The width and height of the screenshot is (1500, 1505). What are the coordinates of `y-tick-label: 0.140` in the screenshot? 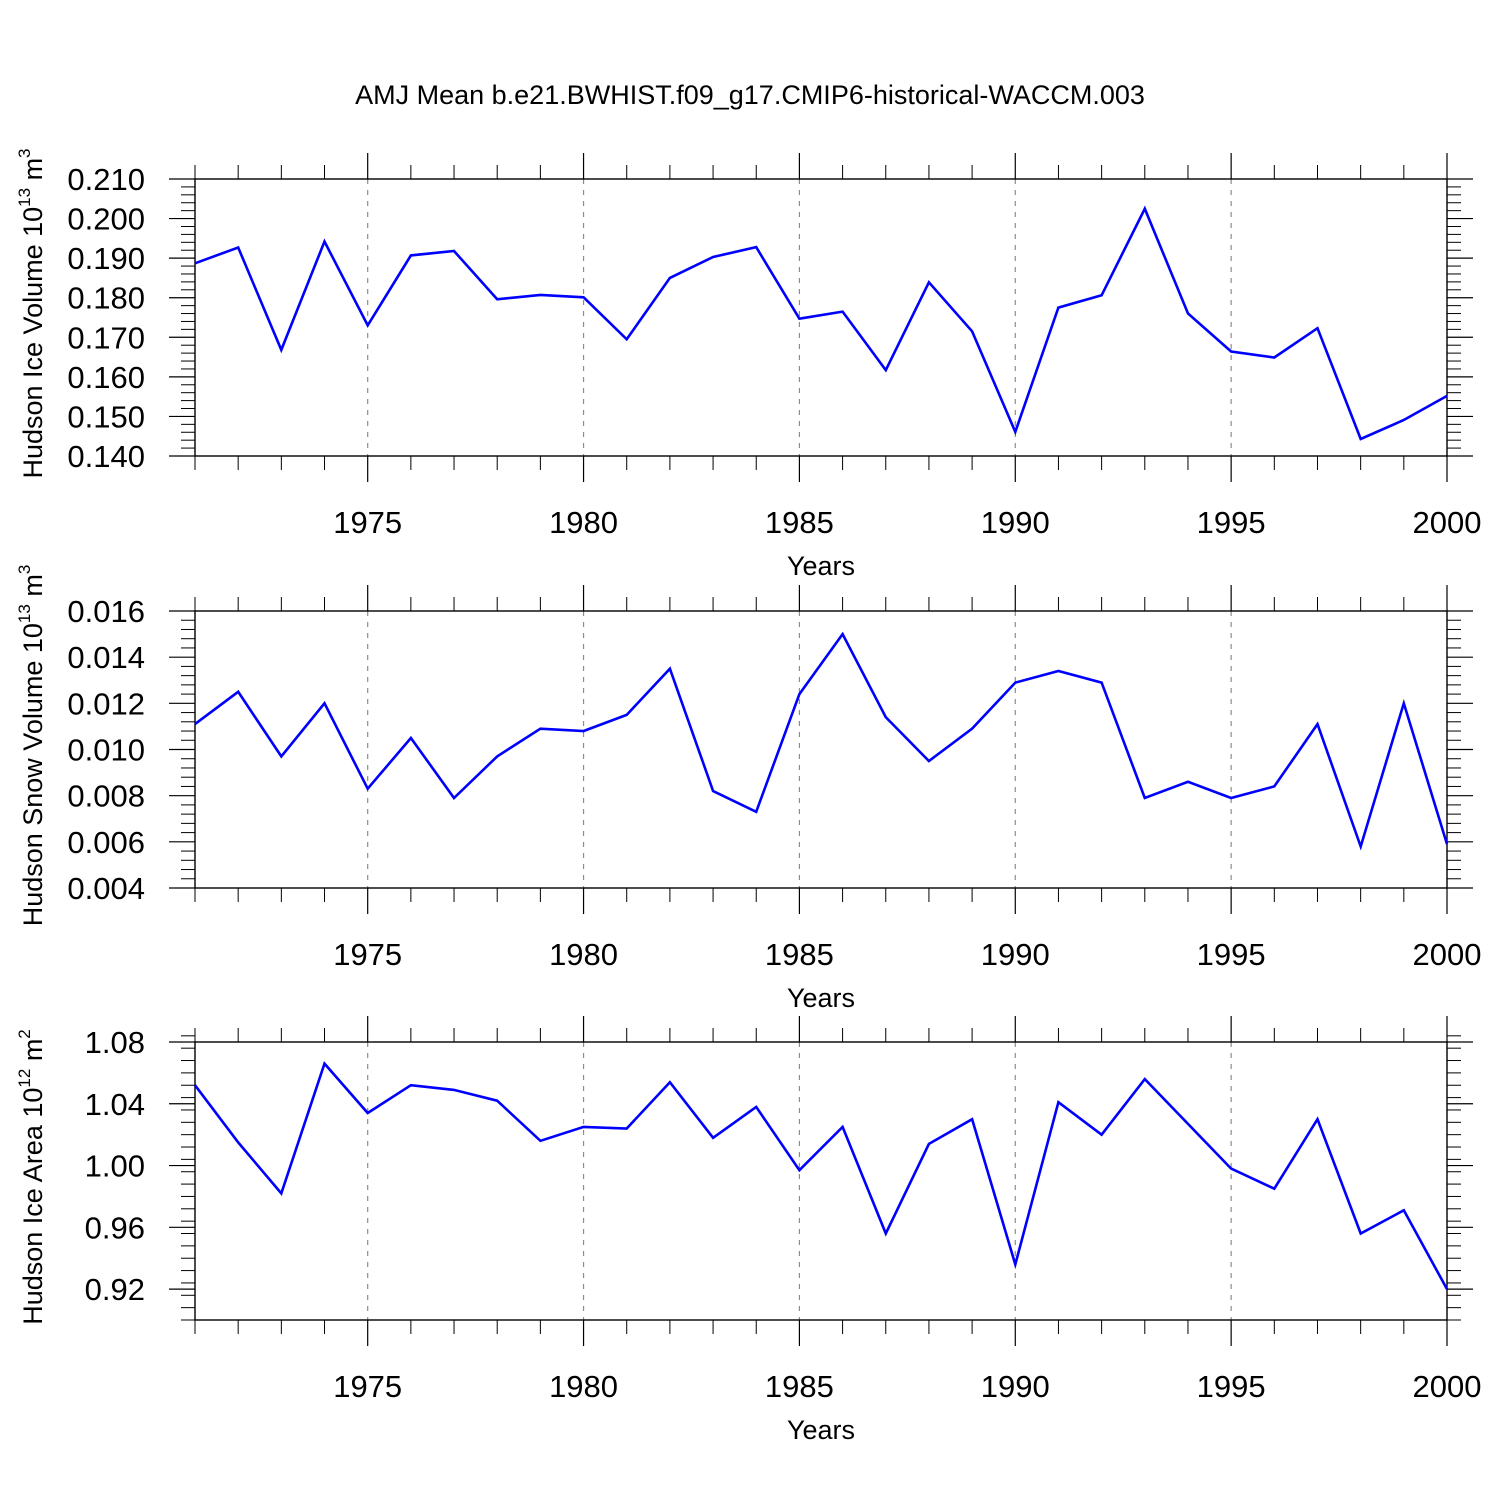 It's located at (106, 456).